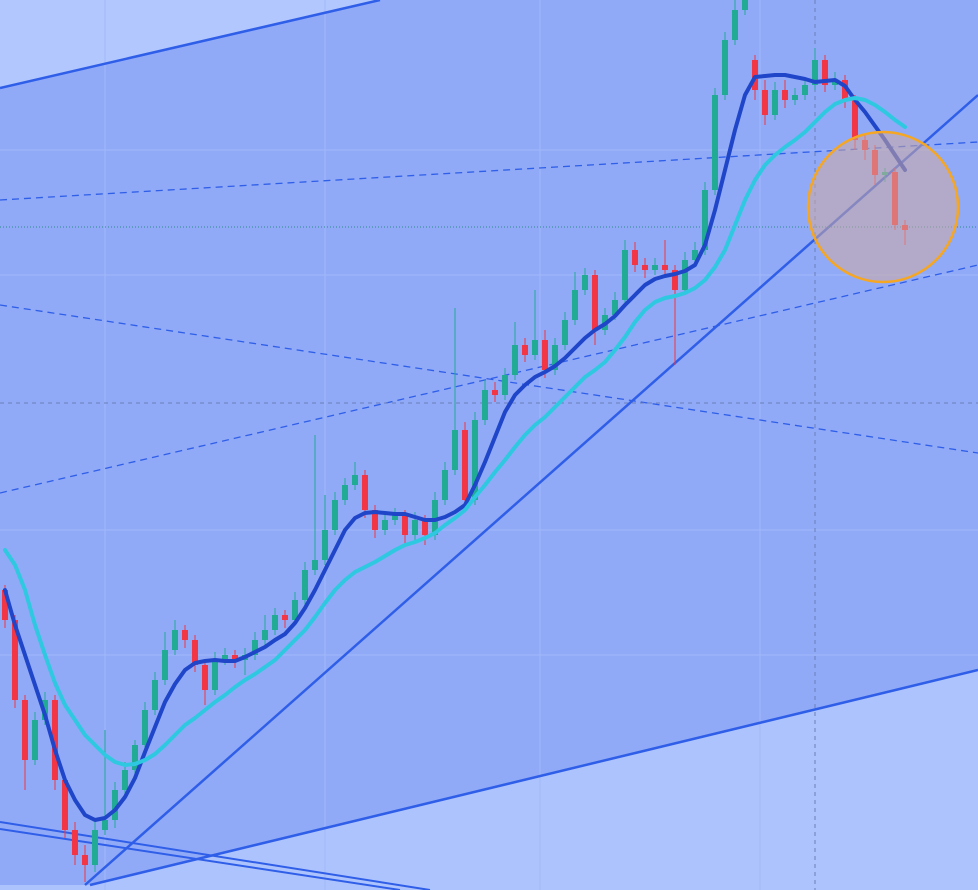  I want to click on highlight-circle, so click(883, 207).